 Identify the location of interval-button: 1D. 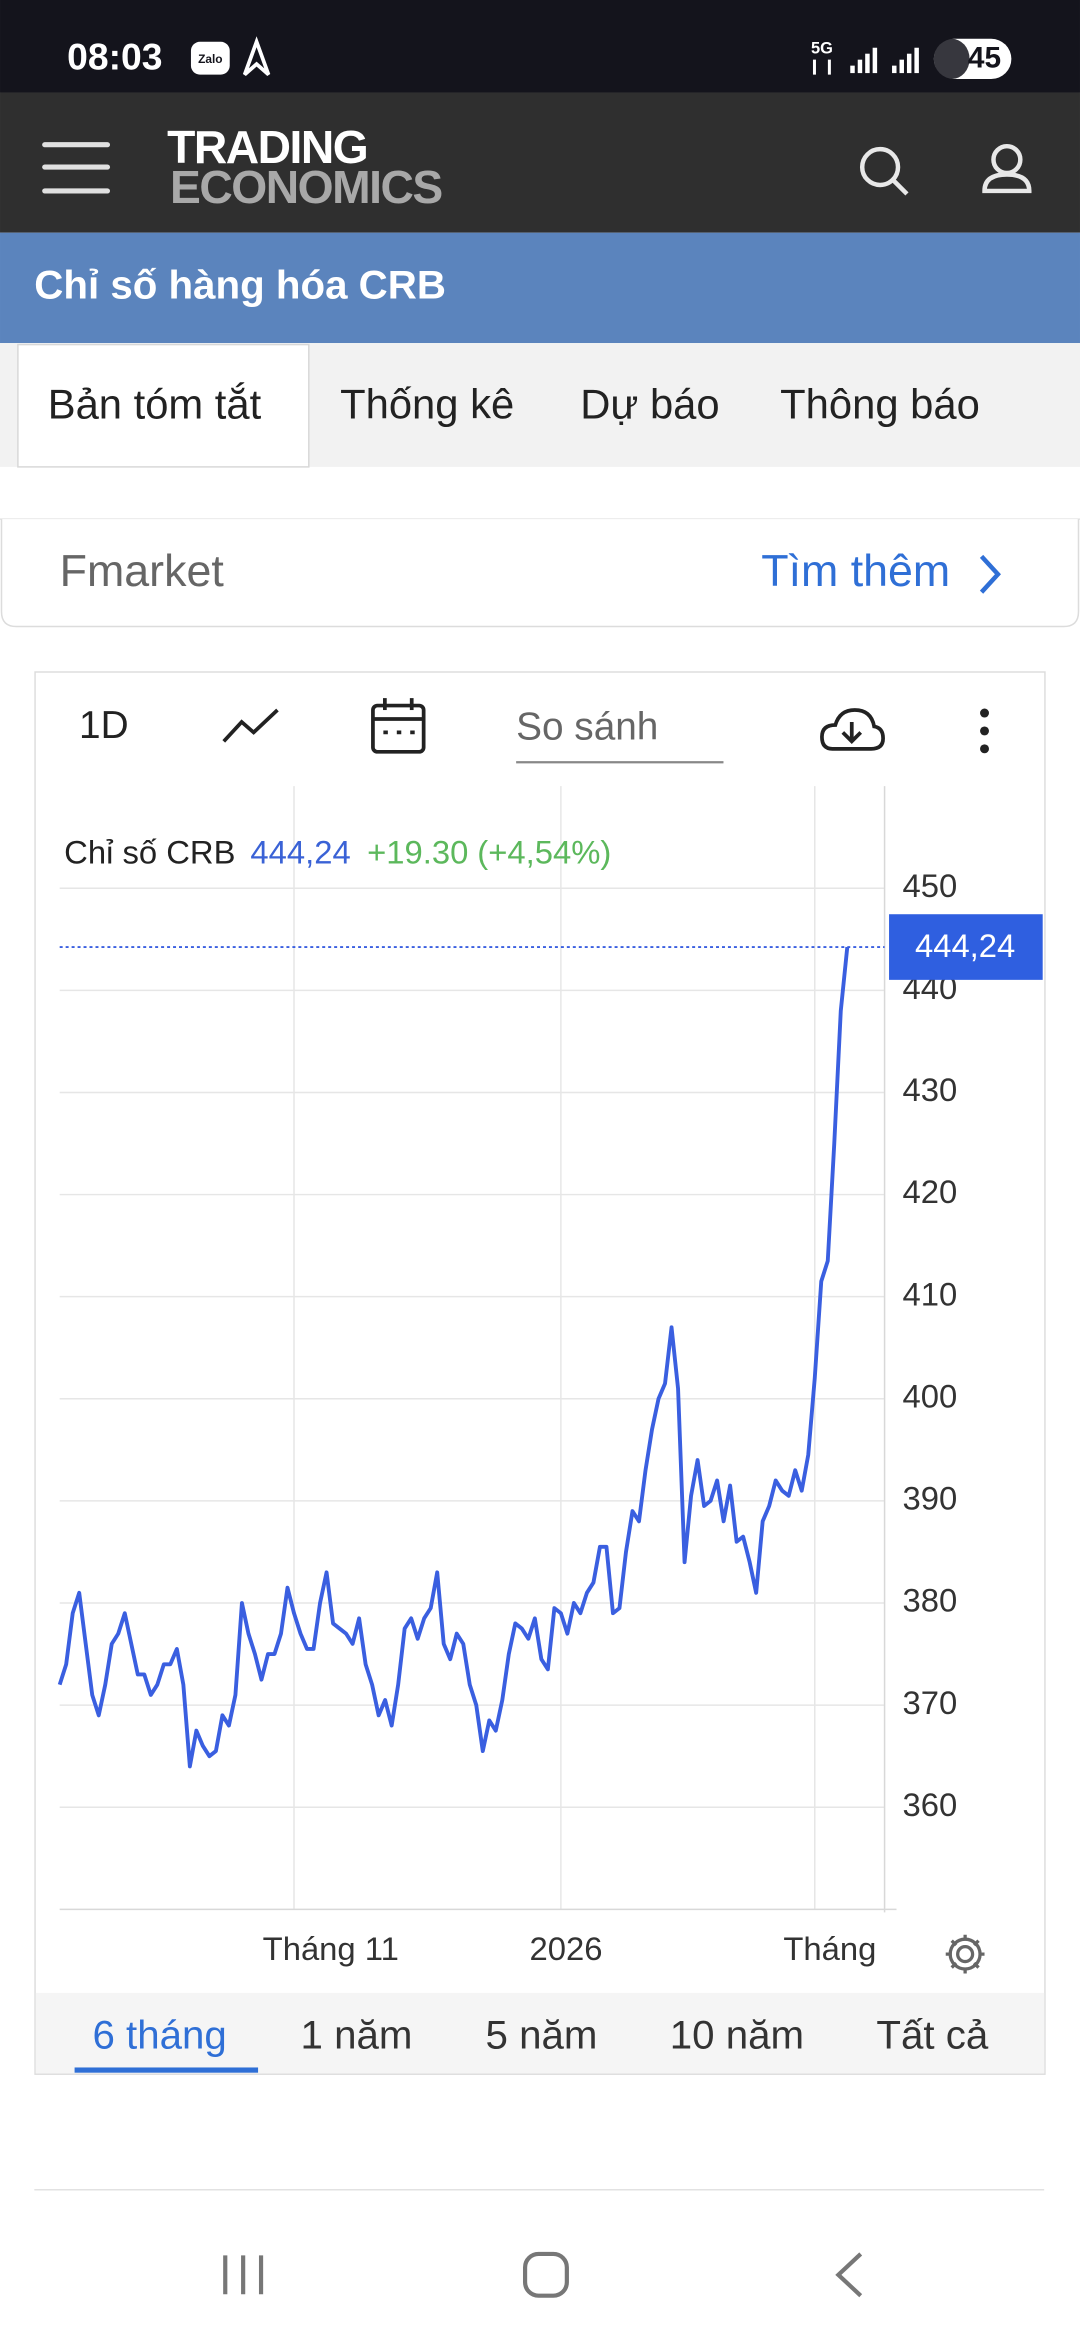
(104, 725).